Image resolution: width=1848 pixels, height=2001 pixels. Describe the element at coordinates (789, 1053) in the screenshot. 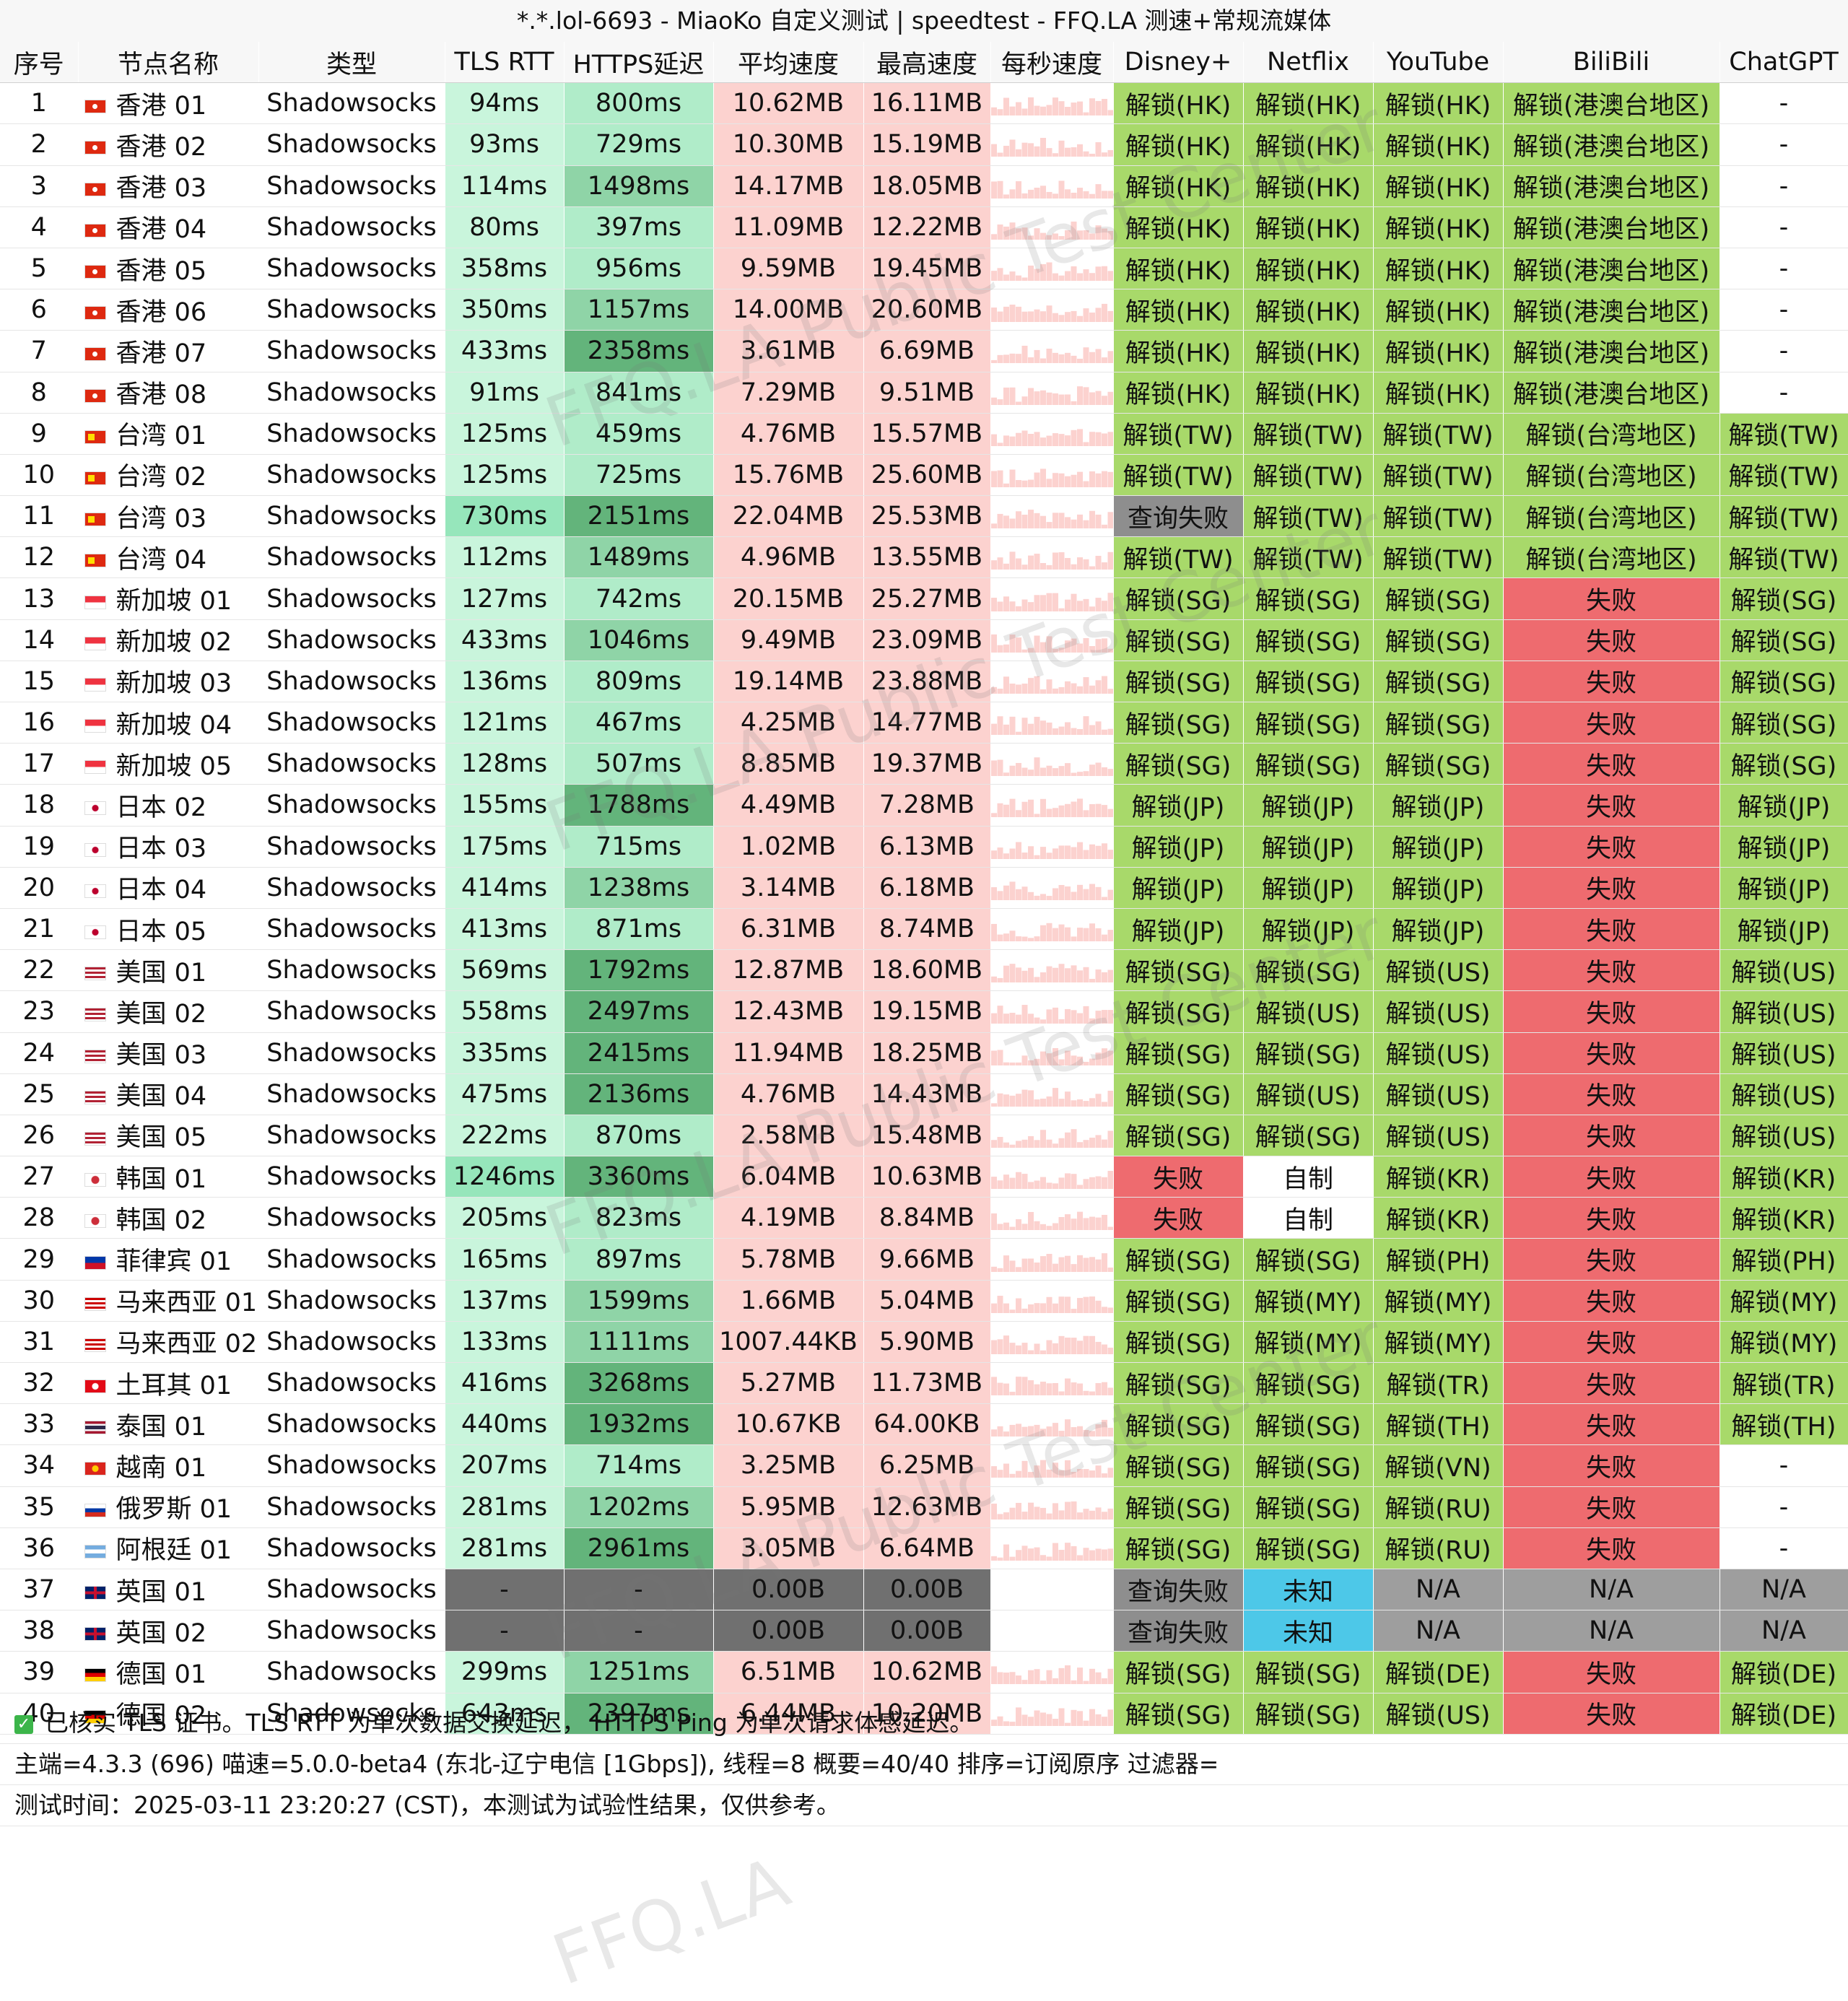

I see `avg-speed: 11.94MB` at that location.